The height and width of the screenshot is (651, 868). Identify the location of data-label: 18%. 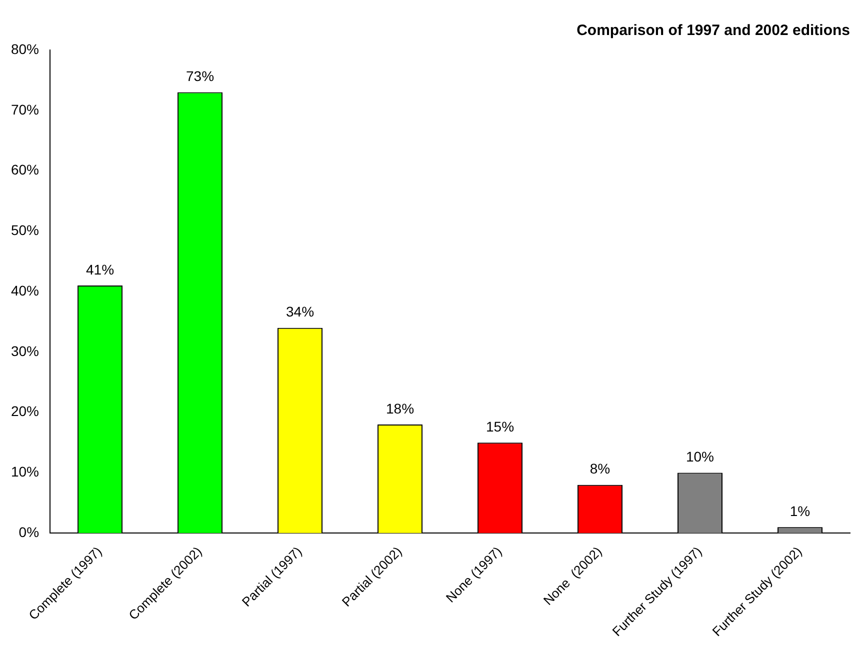
(400, 408).